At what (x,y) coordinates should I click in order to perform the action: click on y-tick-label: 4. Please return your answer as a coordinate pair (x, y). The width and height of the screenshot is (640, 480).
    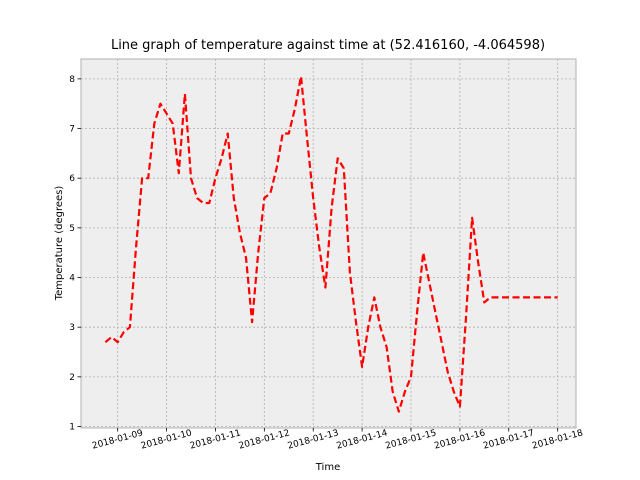
    Looking at the image, I should click on (72, 279).